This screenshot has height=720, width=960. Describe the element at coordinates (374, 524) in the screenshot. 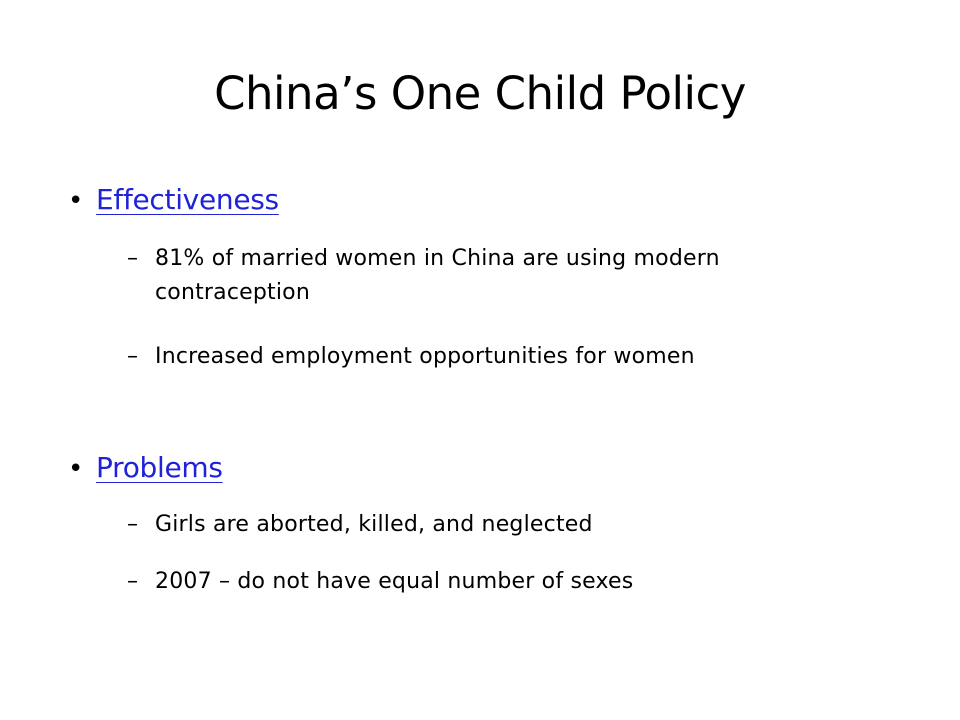

I see `sub-point-text: Girls are aborted, killed, and neglected` at that location.